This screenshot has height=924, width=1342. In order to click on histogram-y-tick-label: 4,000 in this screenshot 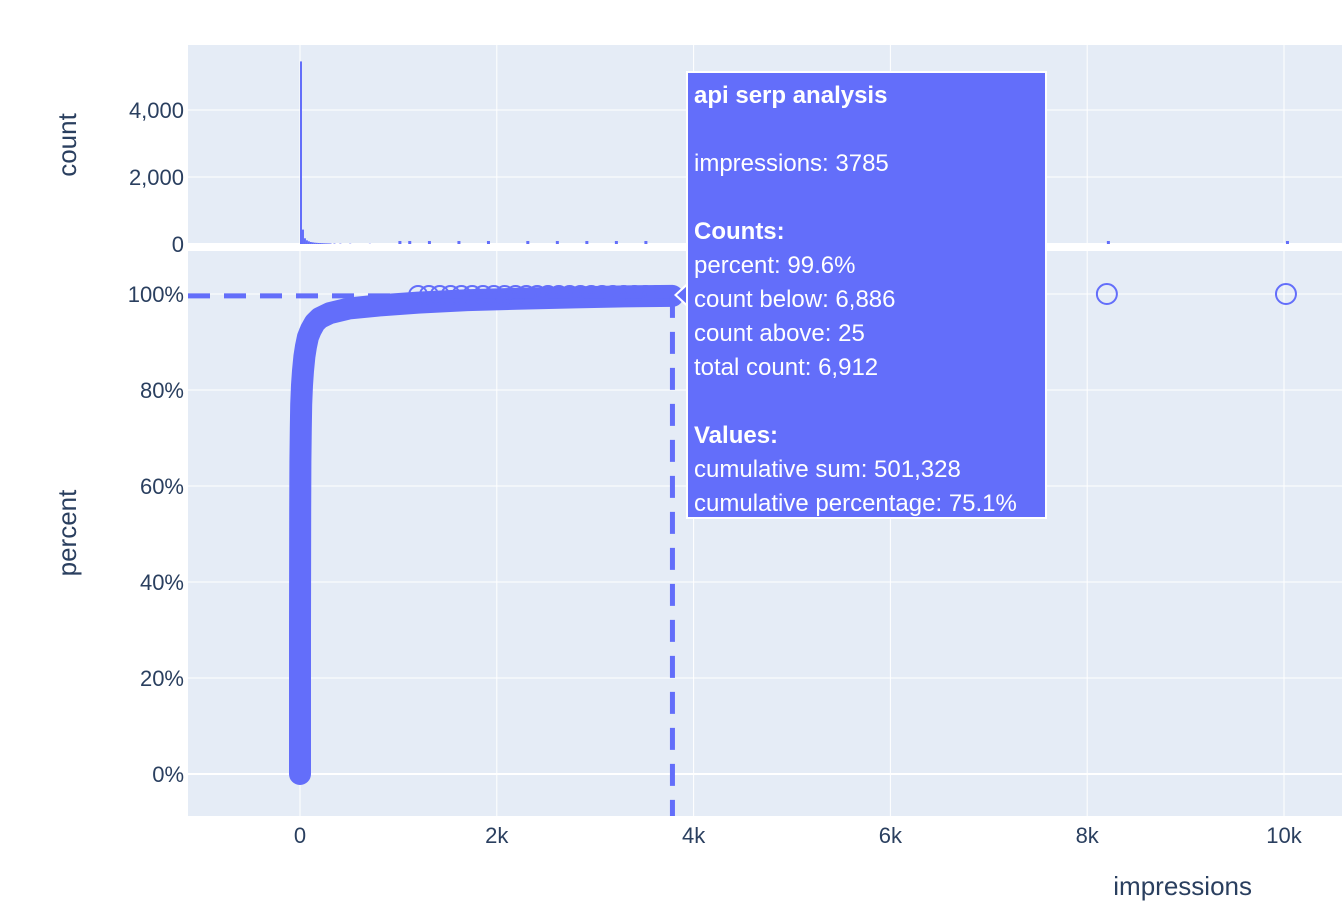, I will do `click(156, 110)`.